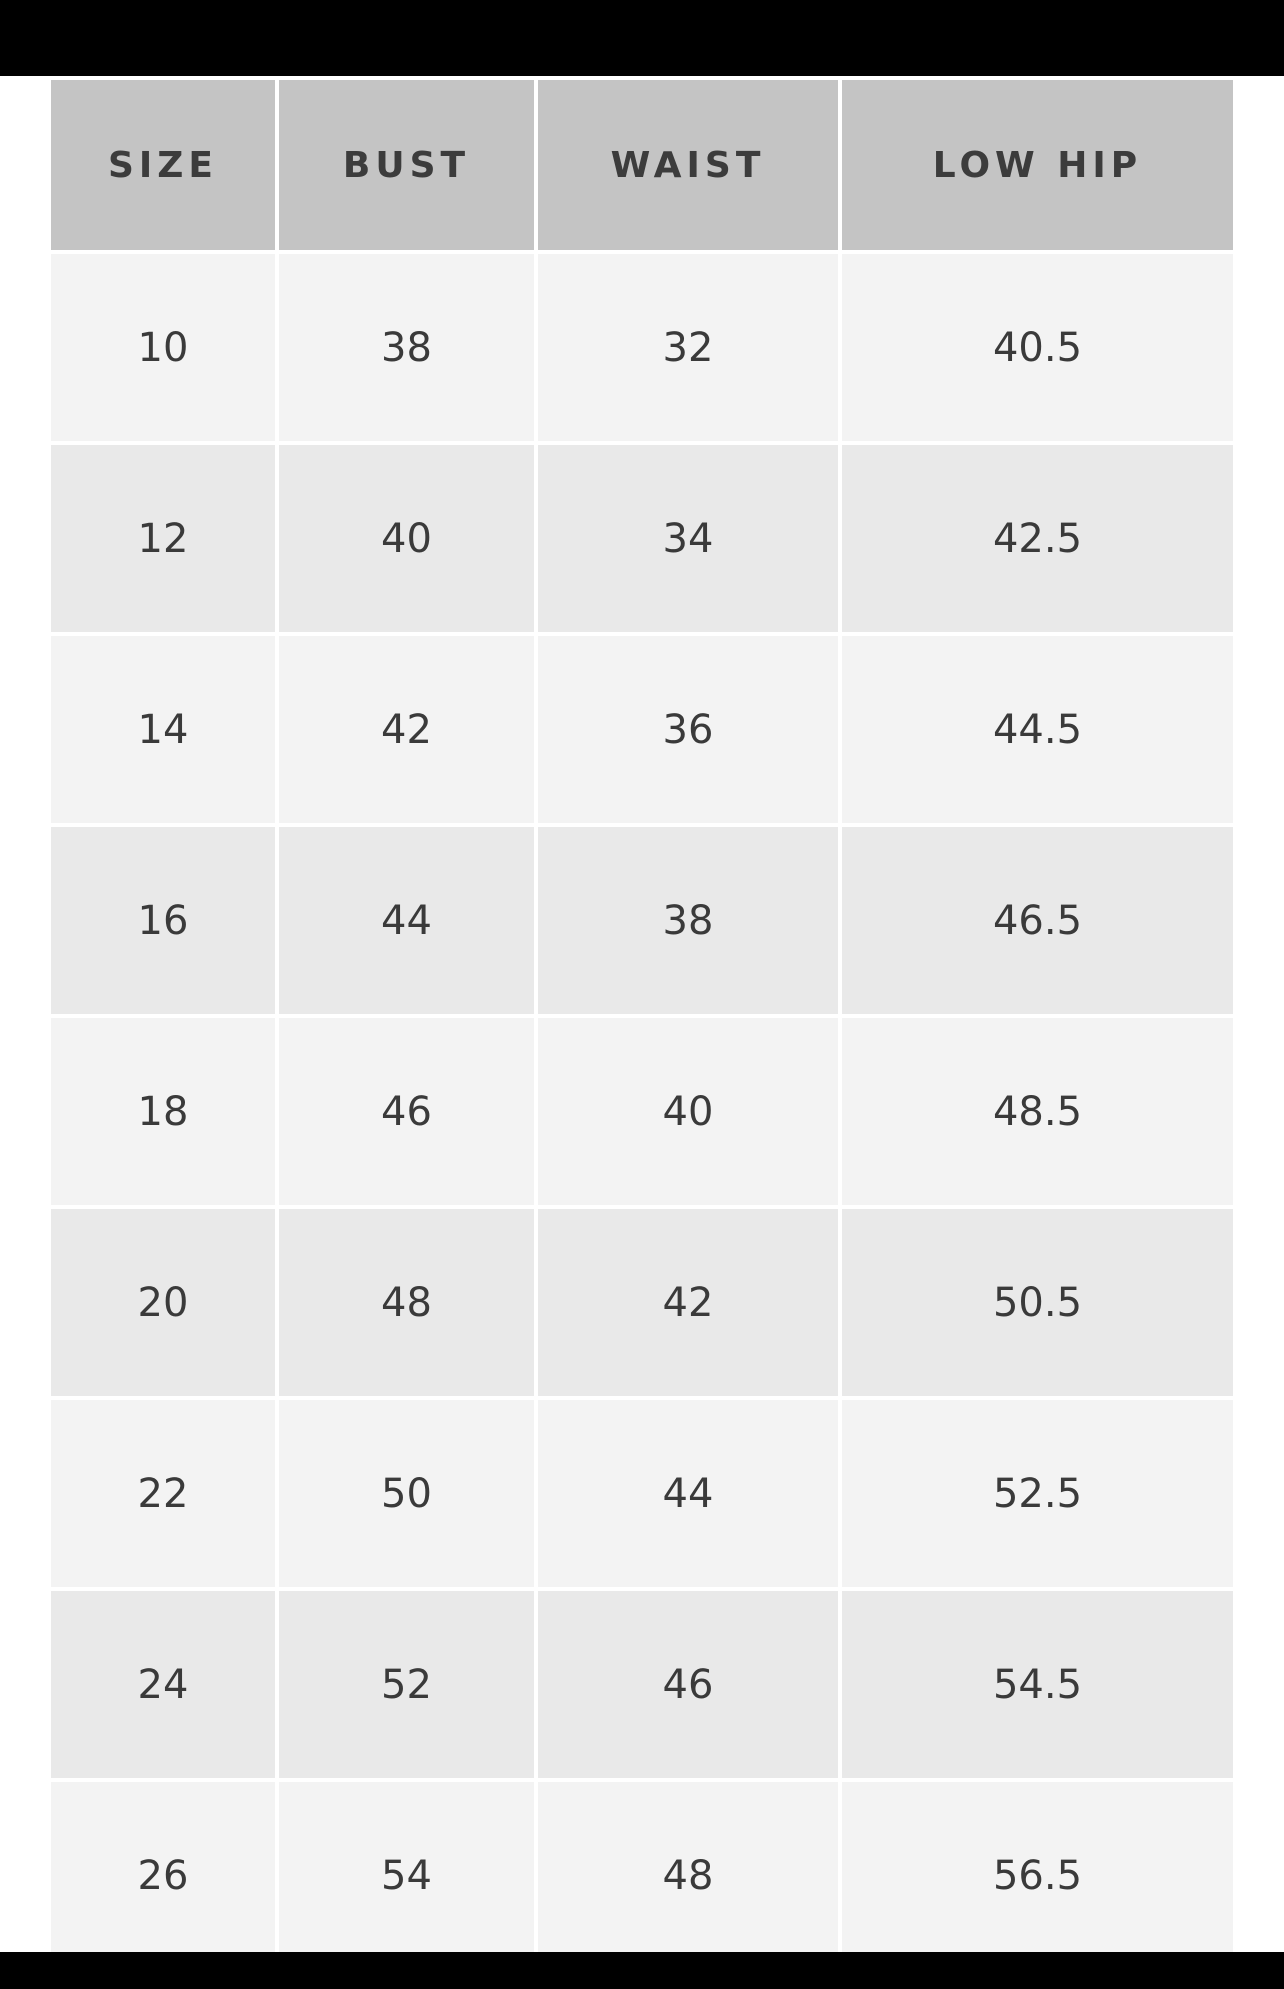 This screenshot has width=1284, height=1989. What do you see at coordinates (1037, 729) in the screenshot?
I see `table-cell: 44.5` at bounding box center [1037, 729].